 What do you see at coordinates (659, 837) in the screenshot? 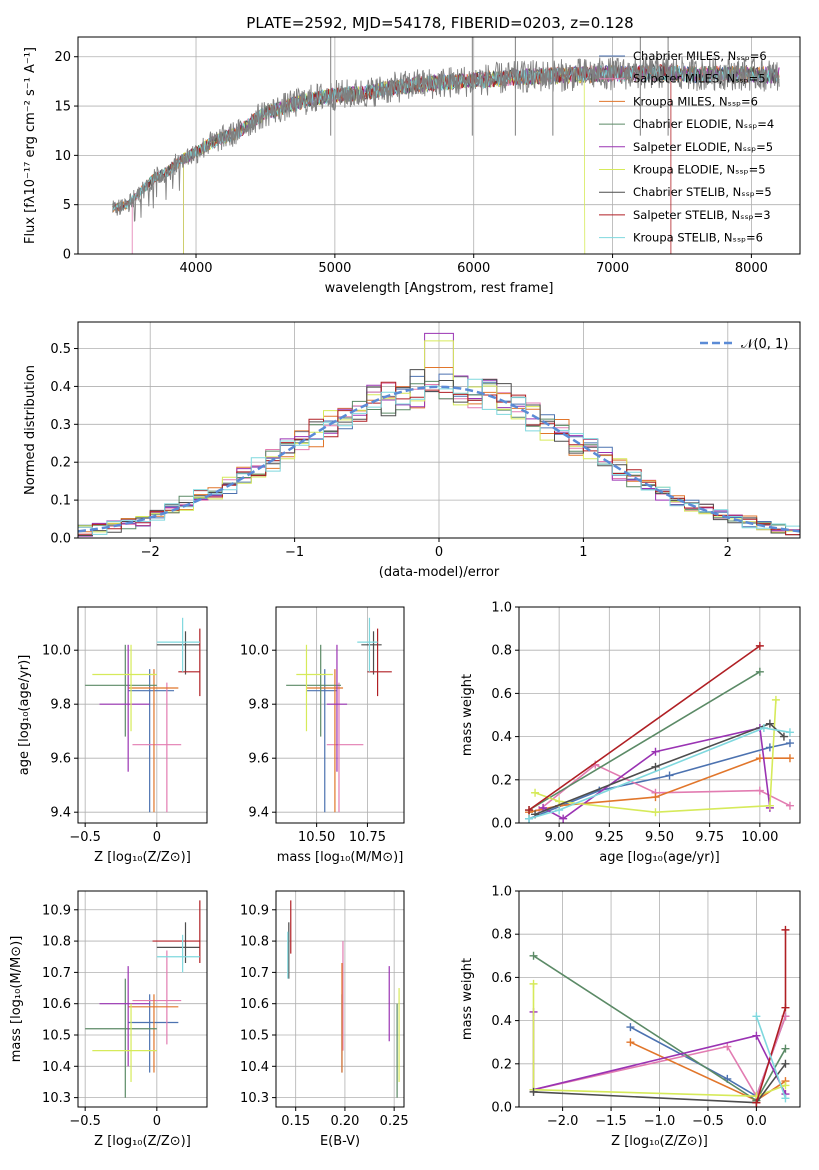
I see `x-tick-label: 9.50` at bounding box center [659, 837].